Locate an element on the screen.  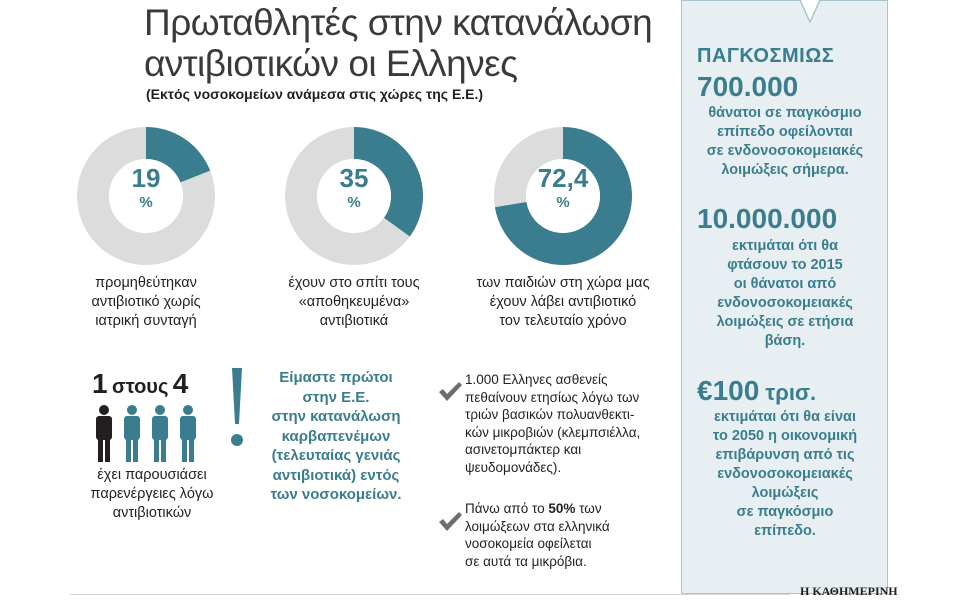
sidebar-line: εκτιμάται ότι θα είναι is located at coordinates (785, 417).